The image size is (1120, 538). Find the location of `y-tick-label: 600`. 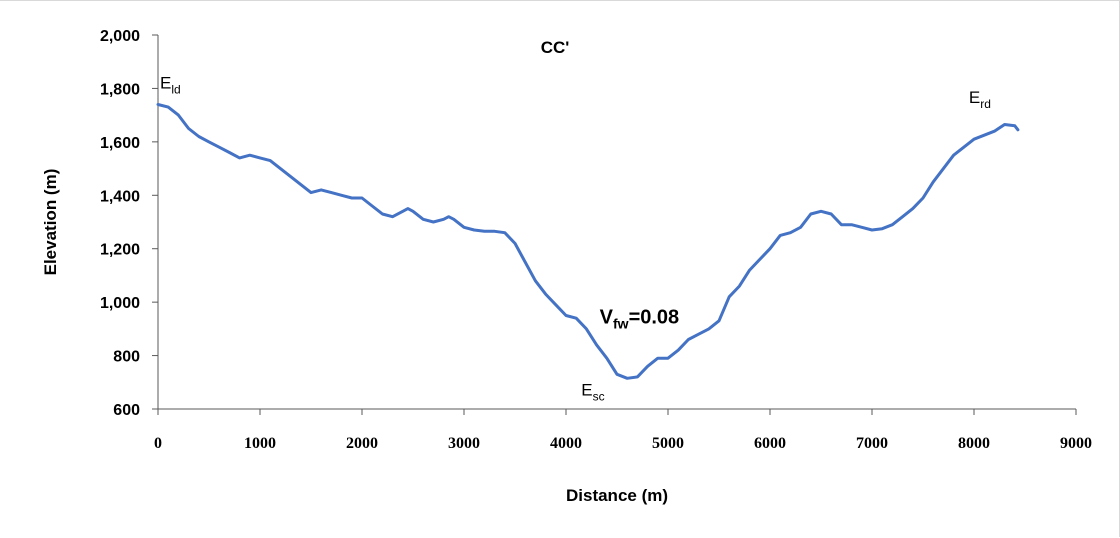

y-tick-label: 600 is located at coordinates (126, 410).